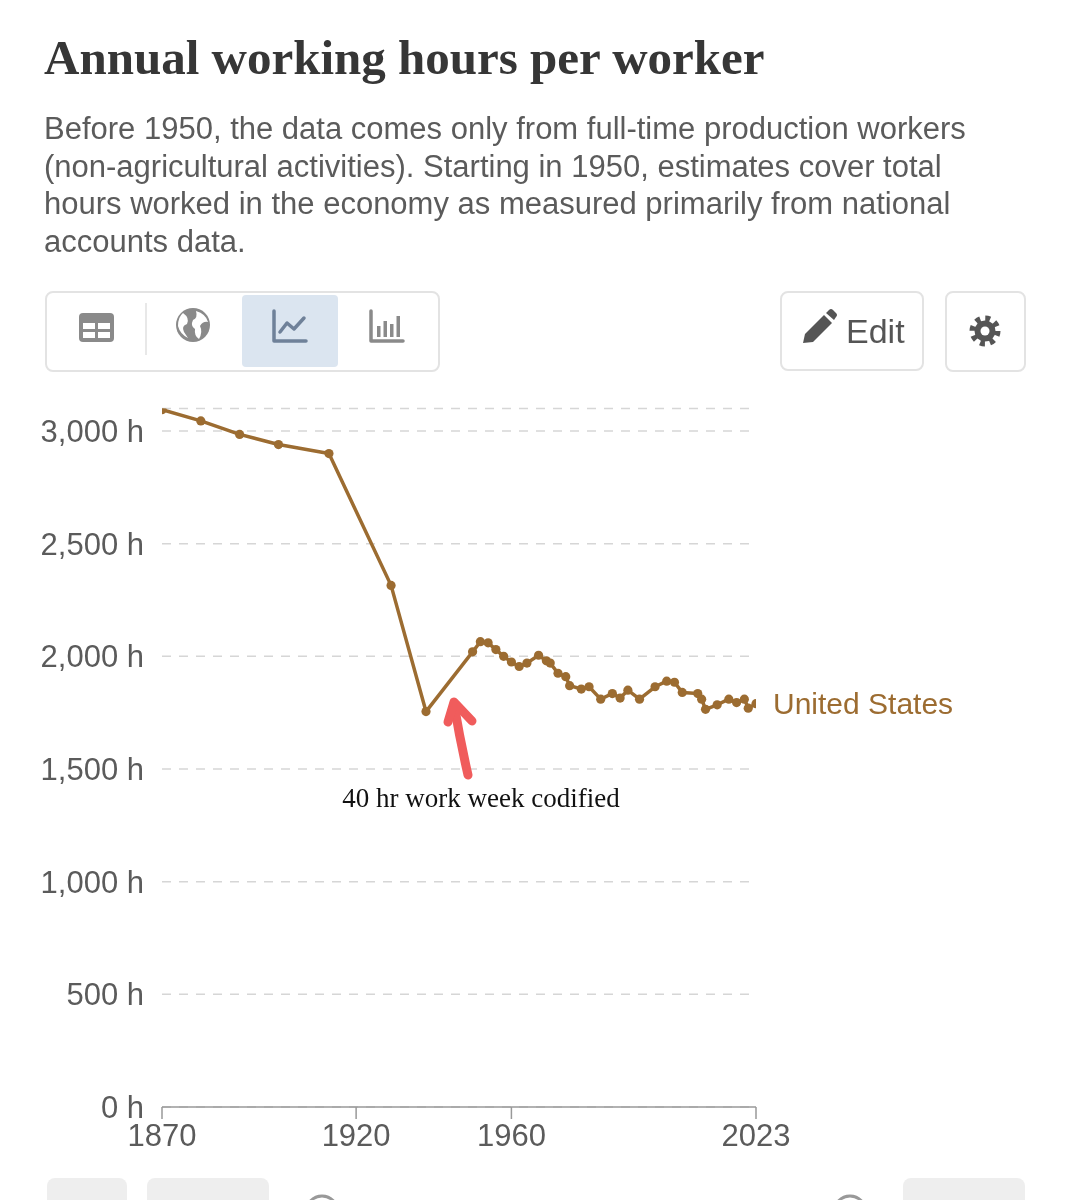 The image size is (1068, 1200). What do you see at coordinates (481, 798) in the screenshot?
I see `annotation: 40 hr work week codified` at bounding box center [481, 798].